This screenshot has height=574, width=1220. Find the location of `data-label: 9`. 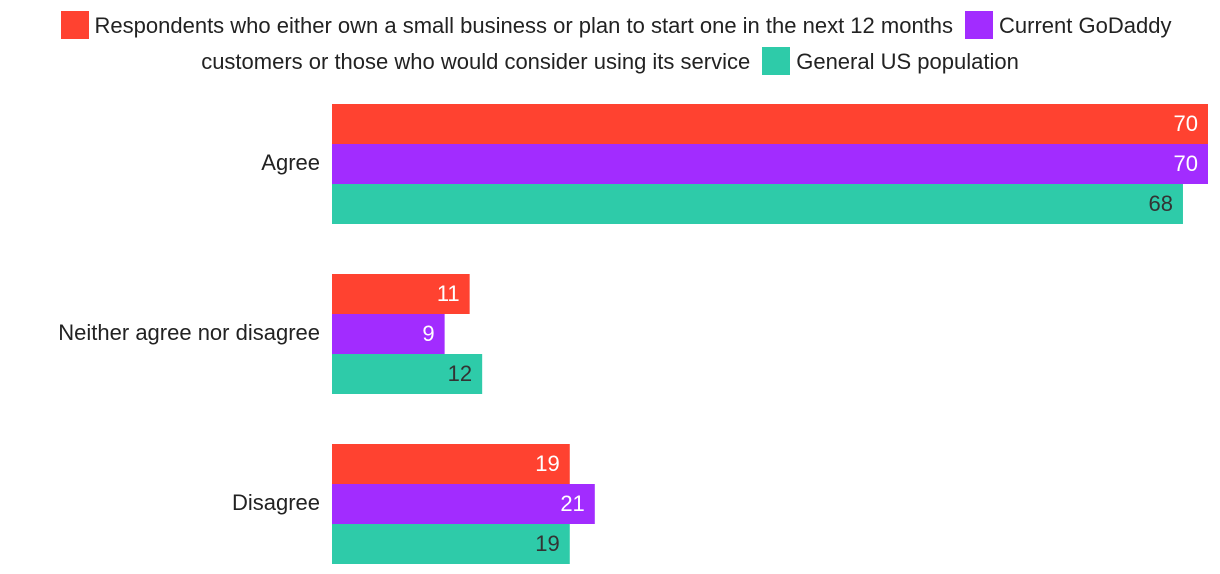

data-label: 9 is located at coordinates (428, 333).